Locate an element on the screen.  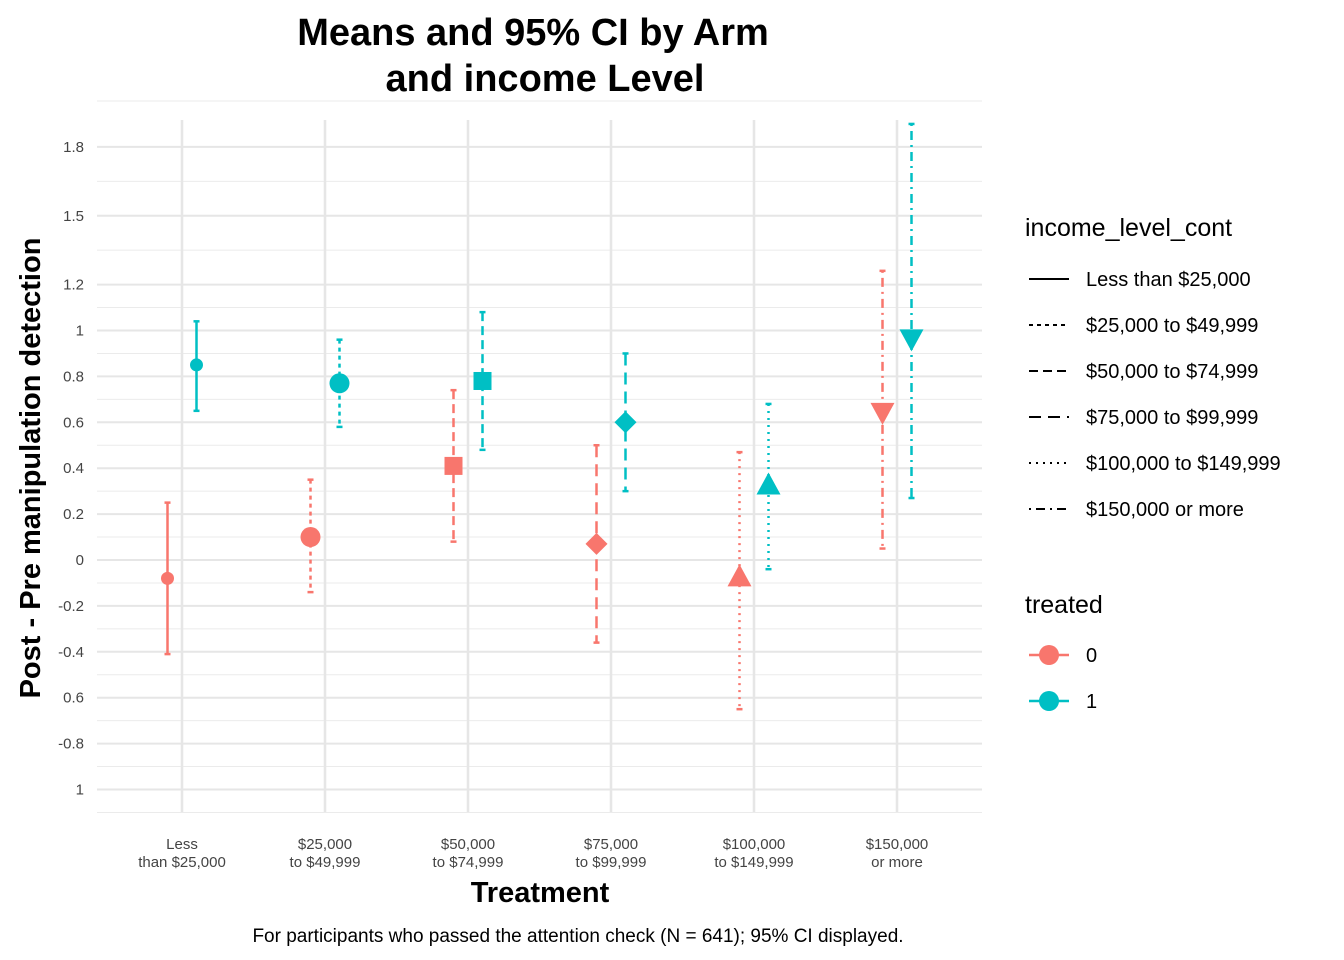
chart-title-line-1: Means and 95% CI by Arm is located at coordinates (533, 33).